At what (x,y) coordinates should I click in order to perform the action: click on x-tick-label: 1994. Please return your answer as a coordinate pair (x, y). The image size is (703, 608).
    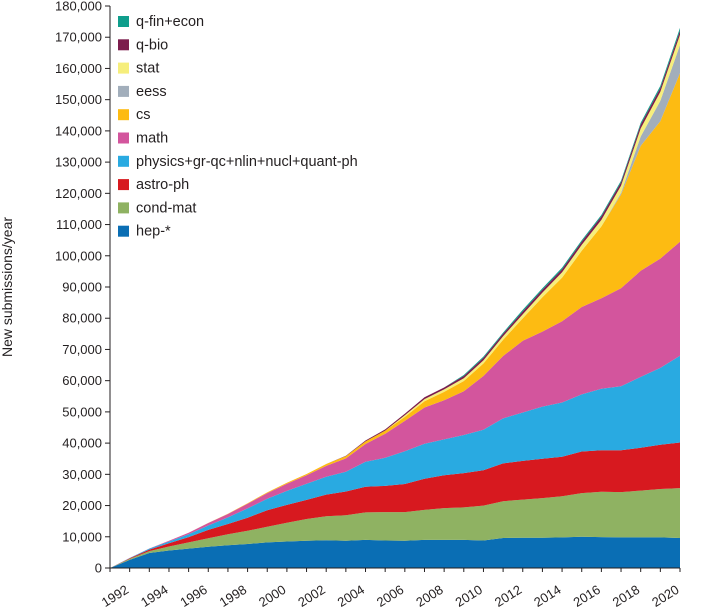
    Looking at the image, I should click on (154, 595).